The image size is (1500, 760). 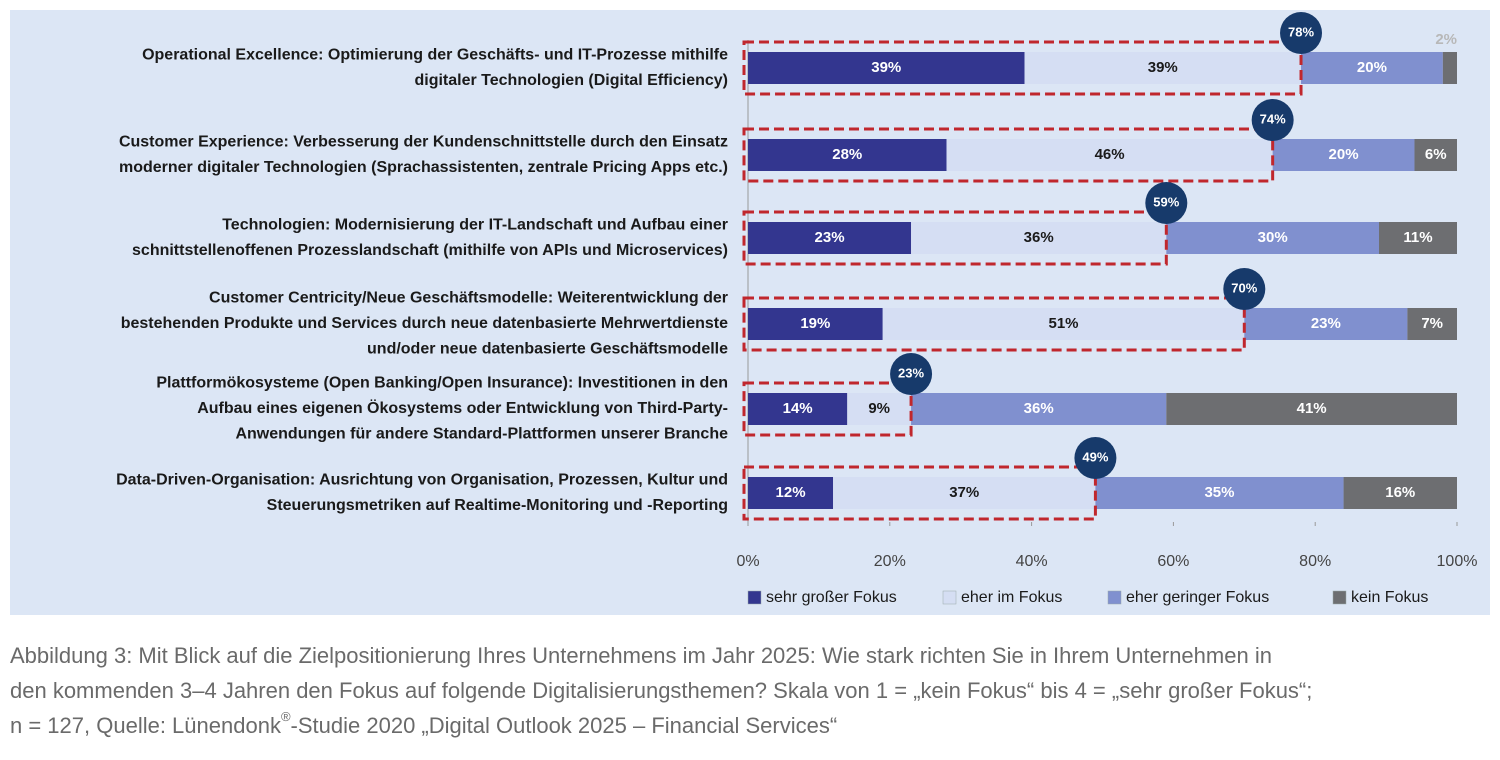 I want to click on value-label: 46%, so click(x=1110, y=154).